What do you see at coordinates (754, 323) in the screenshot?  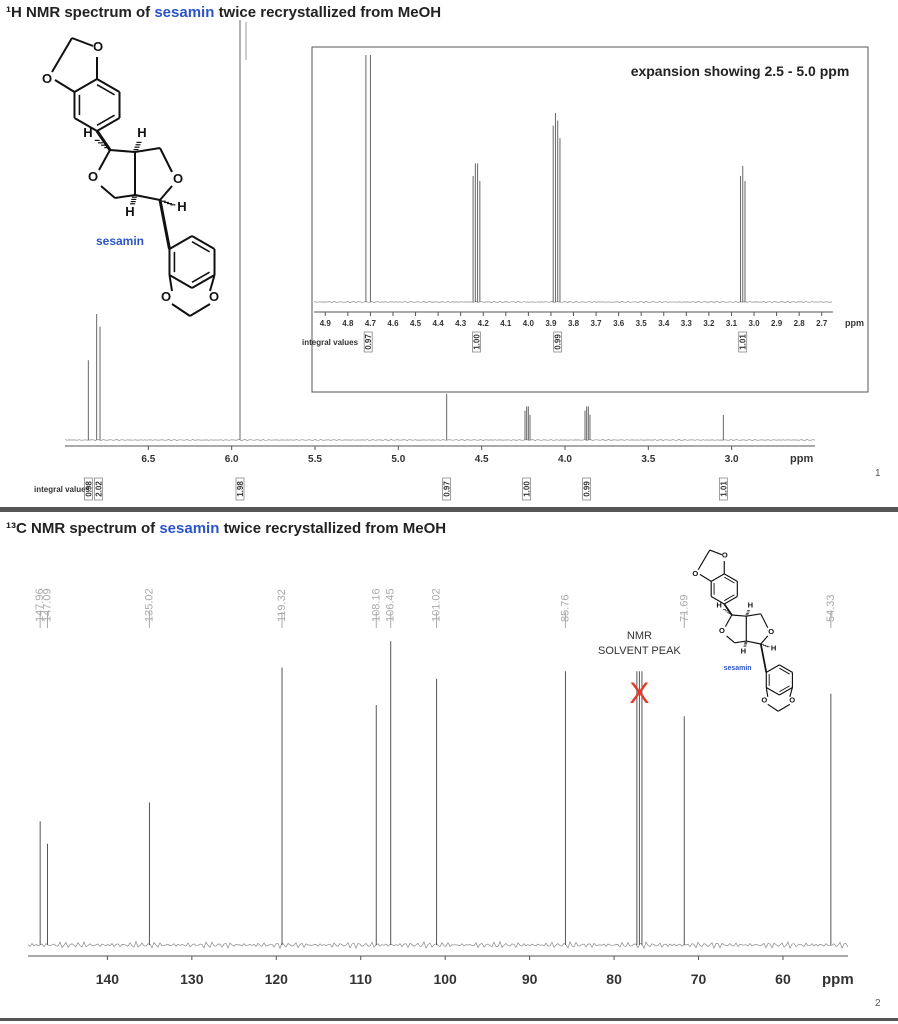 I see `x-tick-label: 3.0` at bounding box center [754, 323].